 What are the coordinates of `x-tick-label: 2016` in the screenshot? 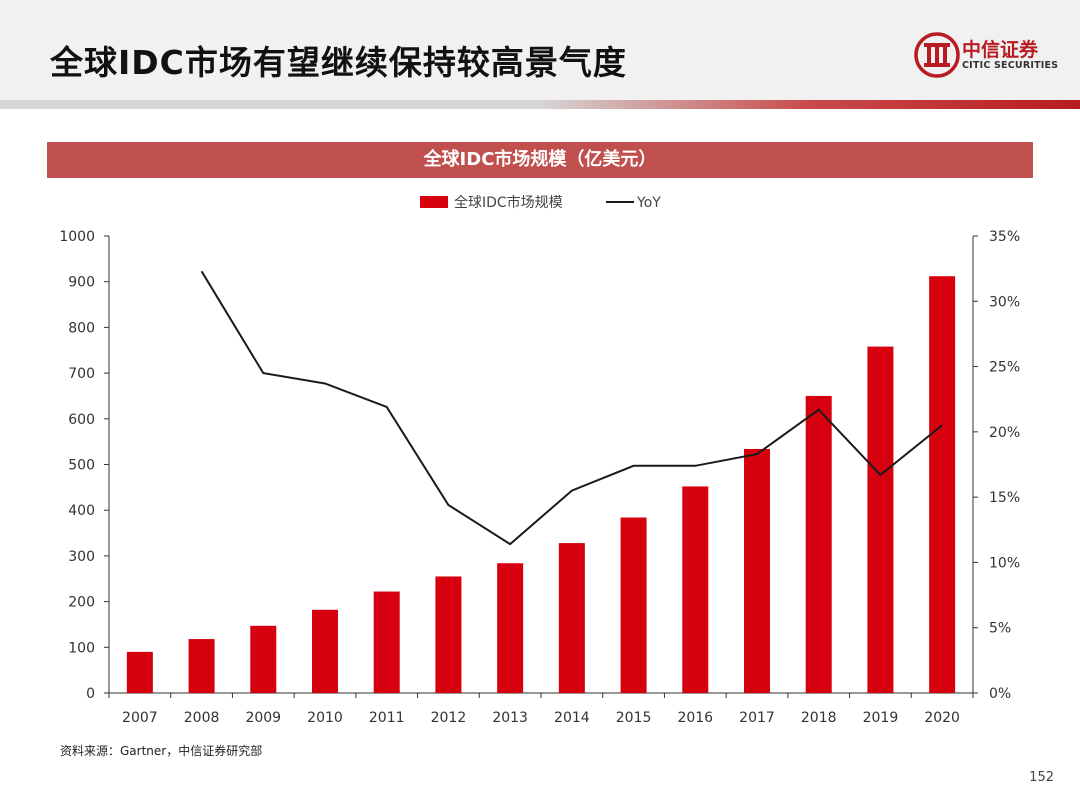 It's located at (695, 718).